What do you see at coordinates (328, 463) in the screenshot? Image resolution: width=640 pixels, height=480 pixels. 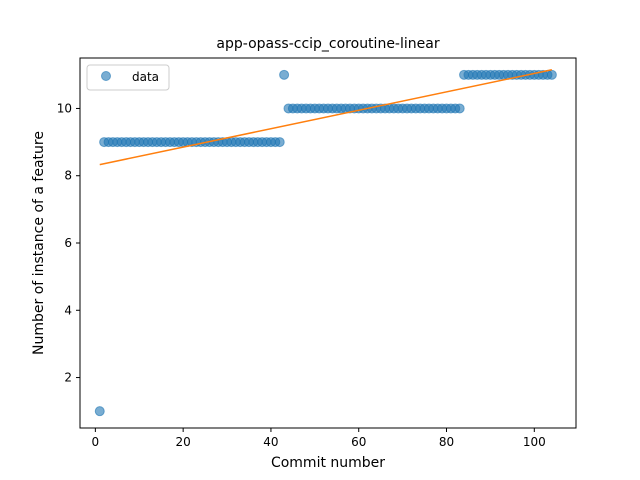 I see `x-axis-label: Commit number` at bounding box center [328, 463].